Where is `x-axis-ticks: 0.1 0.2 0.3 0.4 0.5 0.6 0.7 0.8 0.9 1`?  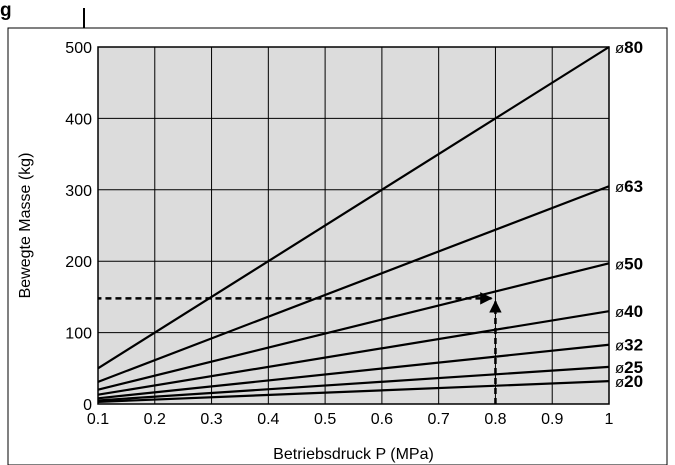
x-axis-ticks: 0.1 0.2 0.3 0.4 0.5 0.6 0.7 0.8 0.9 1 is located at coordinates (350, 419).